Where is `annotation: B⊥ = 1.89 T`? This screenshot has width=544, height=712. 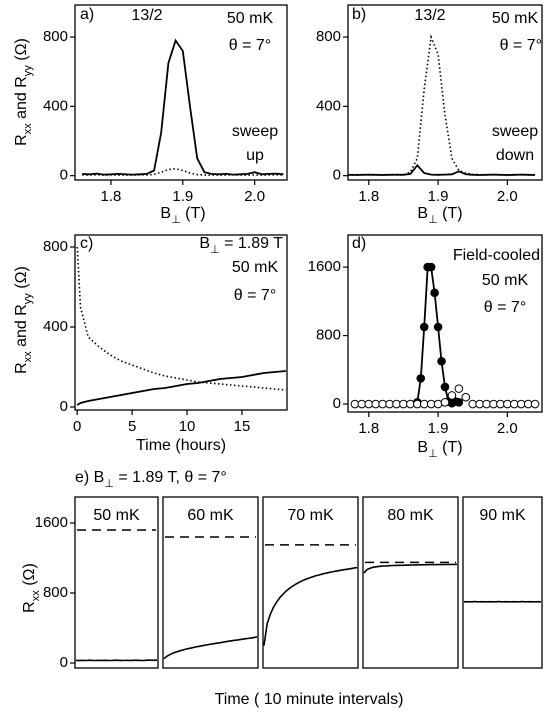 annotation: B⊥ = 1.89 T is located at coordinates (241, 245).